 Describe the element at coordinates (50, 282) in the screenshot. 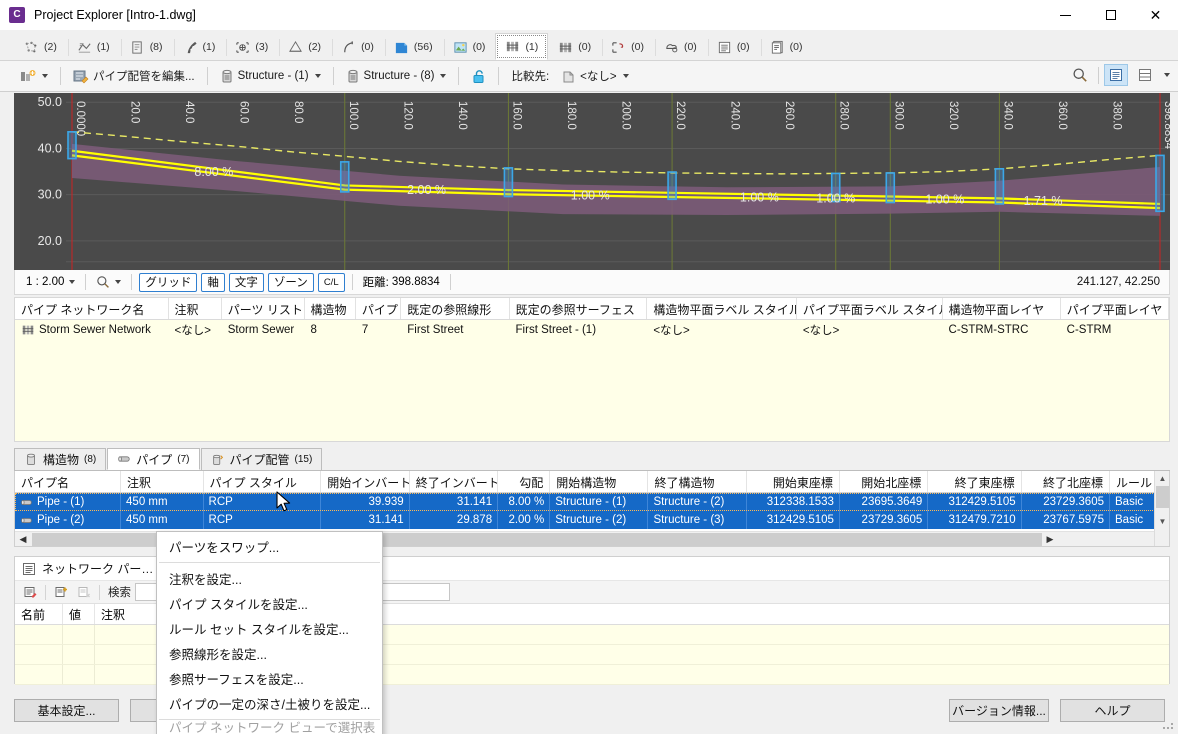

I see `scale-selector: 1 : 2.00` at that location.